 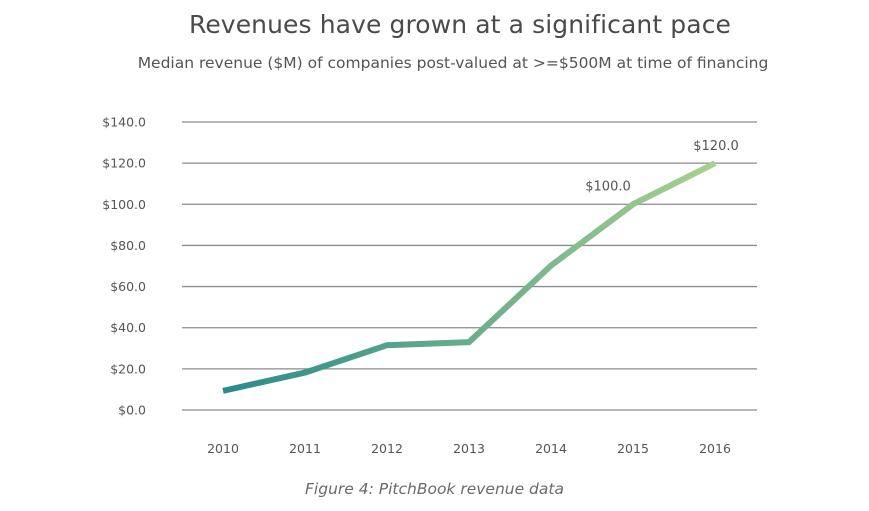 What do you see at coordinates (662, 166) in the screenshot?
I see `data-labels: $100.0 $120.0` at bounding box center [662, 166].